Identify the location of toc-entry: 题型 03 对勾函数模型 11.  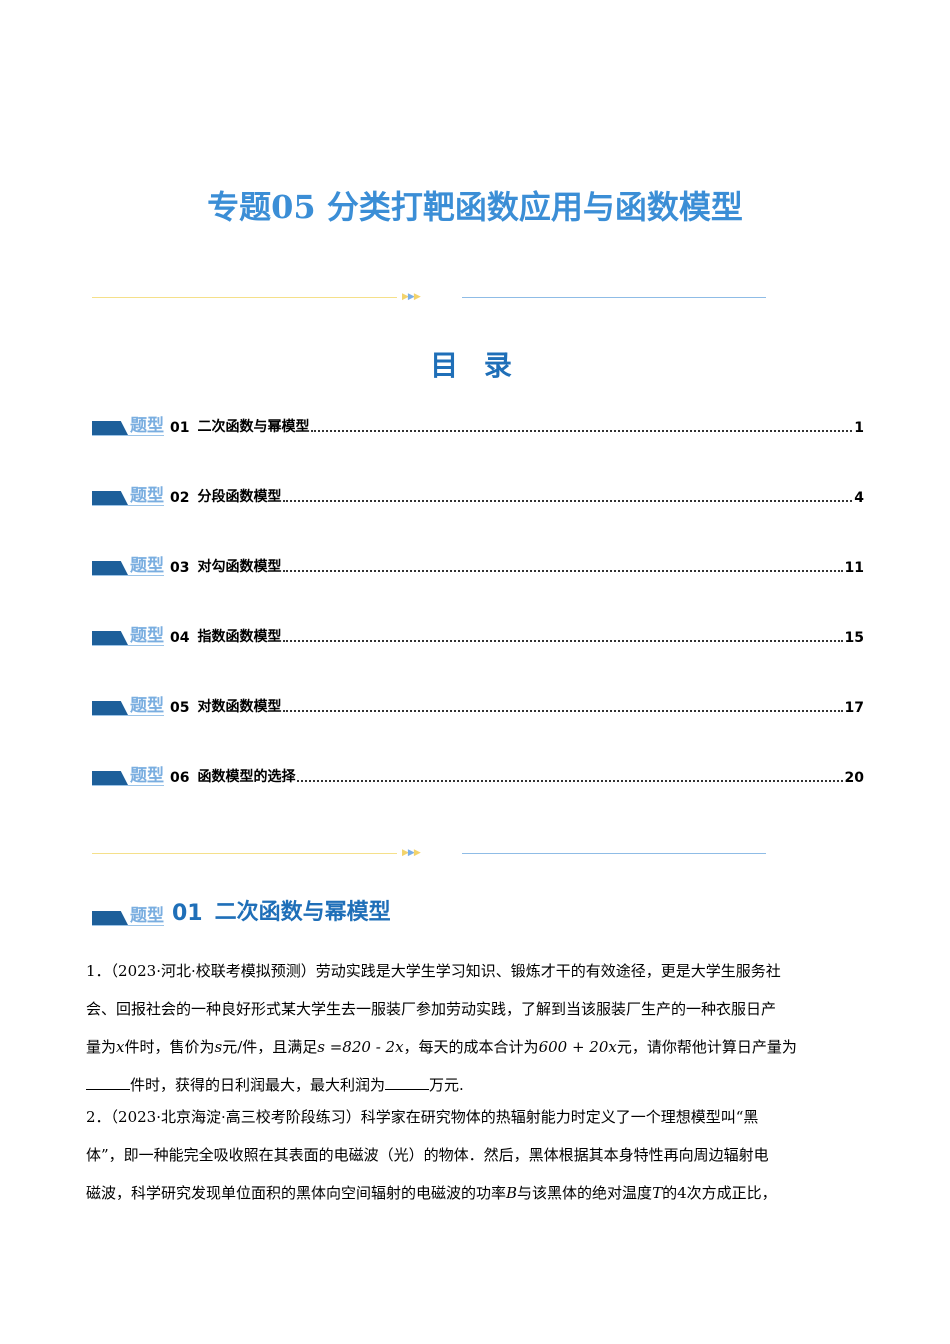
(478, 564).